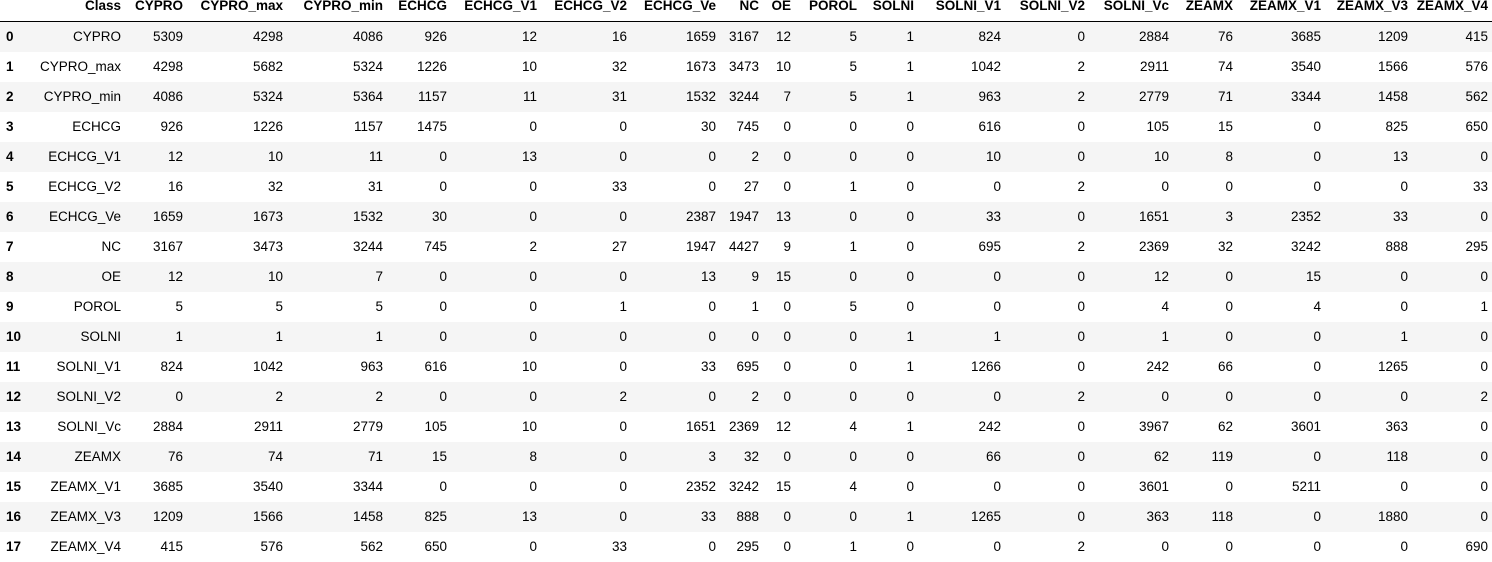  What do you see at coordinates (586, 67) in the screenshot?
I see `count-cell: 32` at bounding box center [586, 67].